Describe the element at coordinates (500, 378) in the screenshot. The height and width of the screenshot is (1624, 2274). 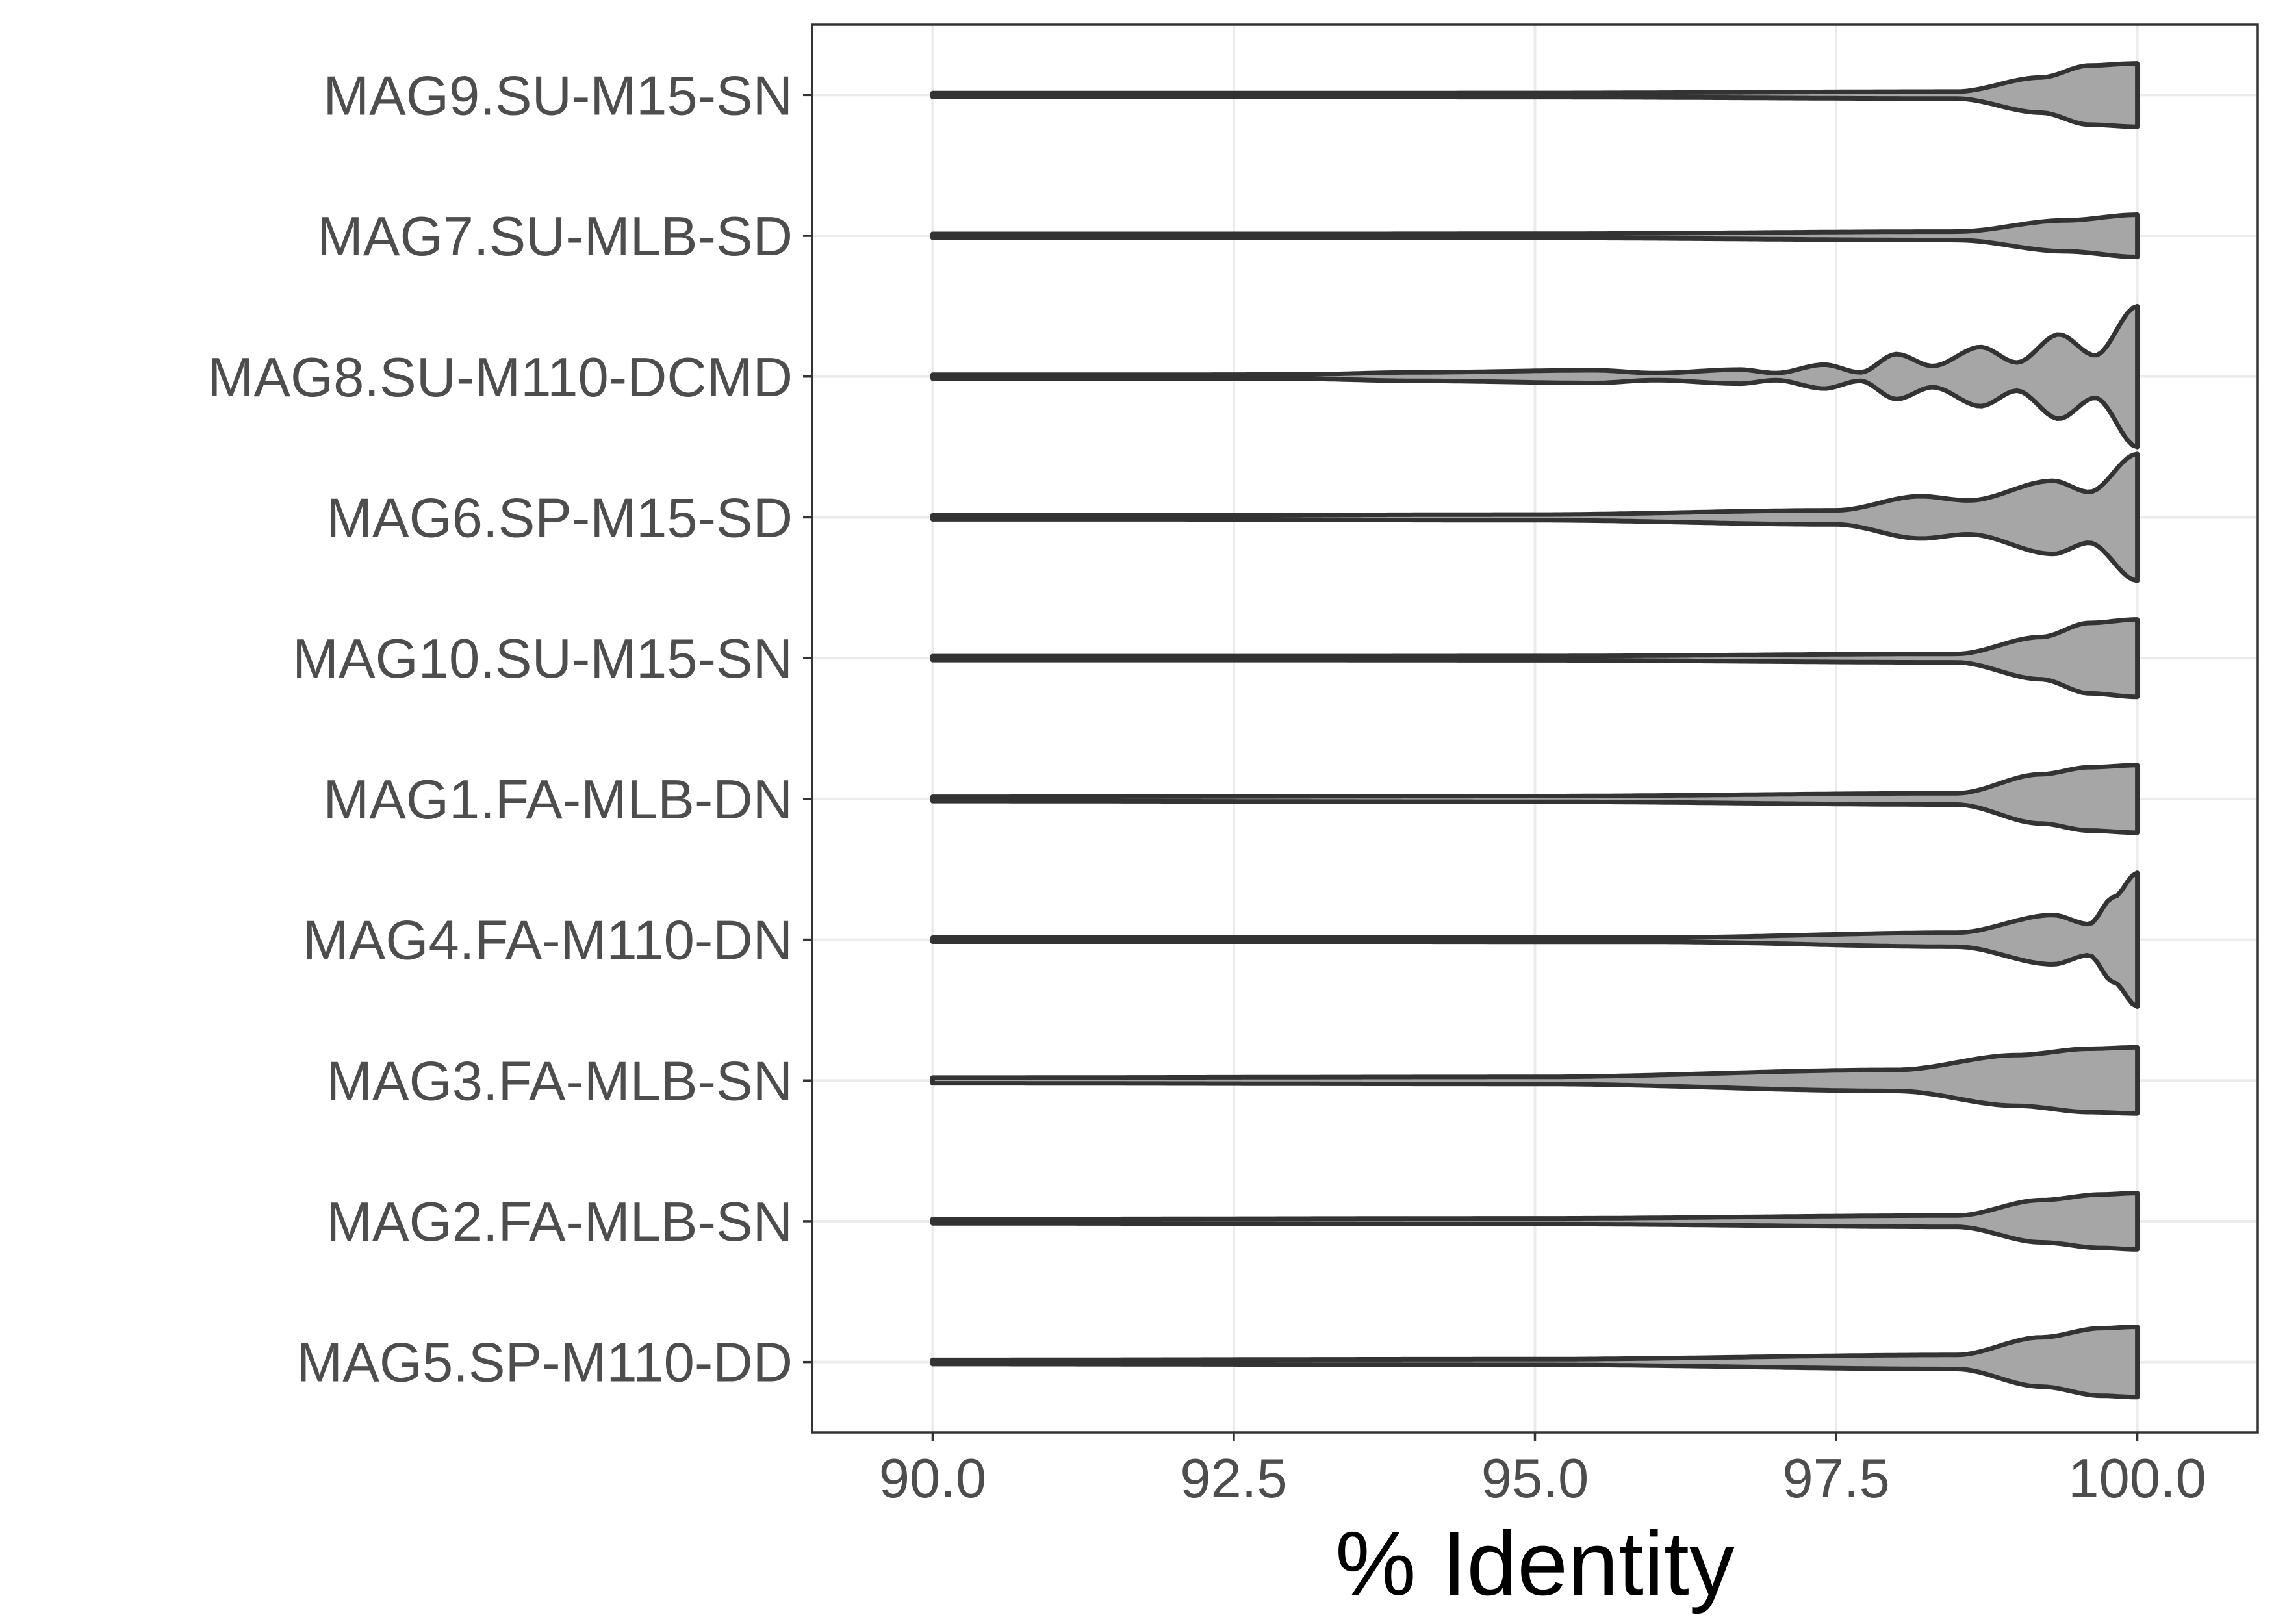
I see `y-tick-label: MAG8.SU-M110-DCMD` at that location.